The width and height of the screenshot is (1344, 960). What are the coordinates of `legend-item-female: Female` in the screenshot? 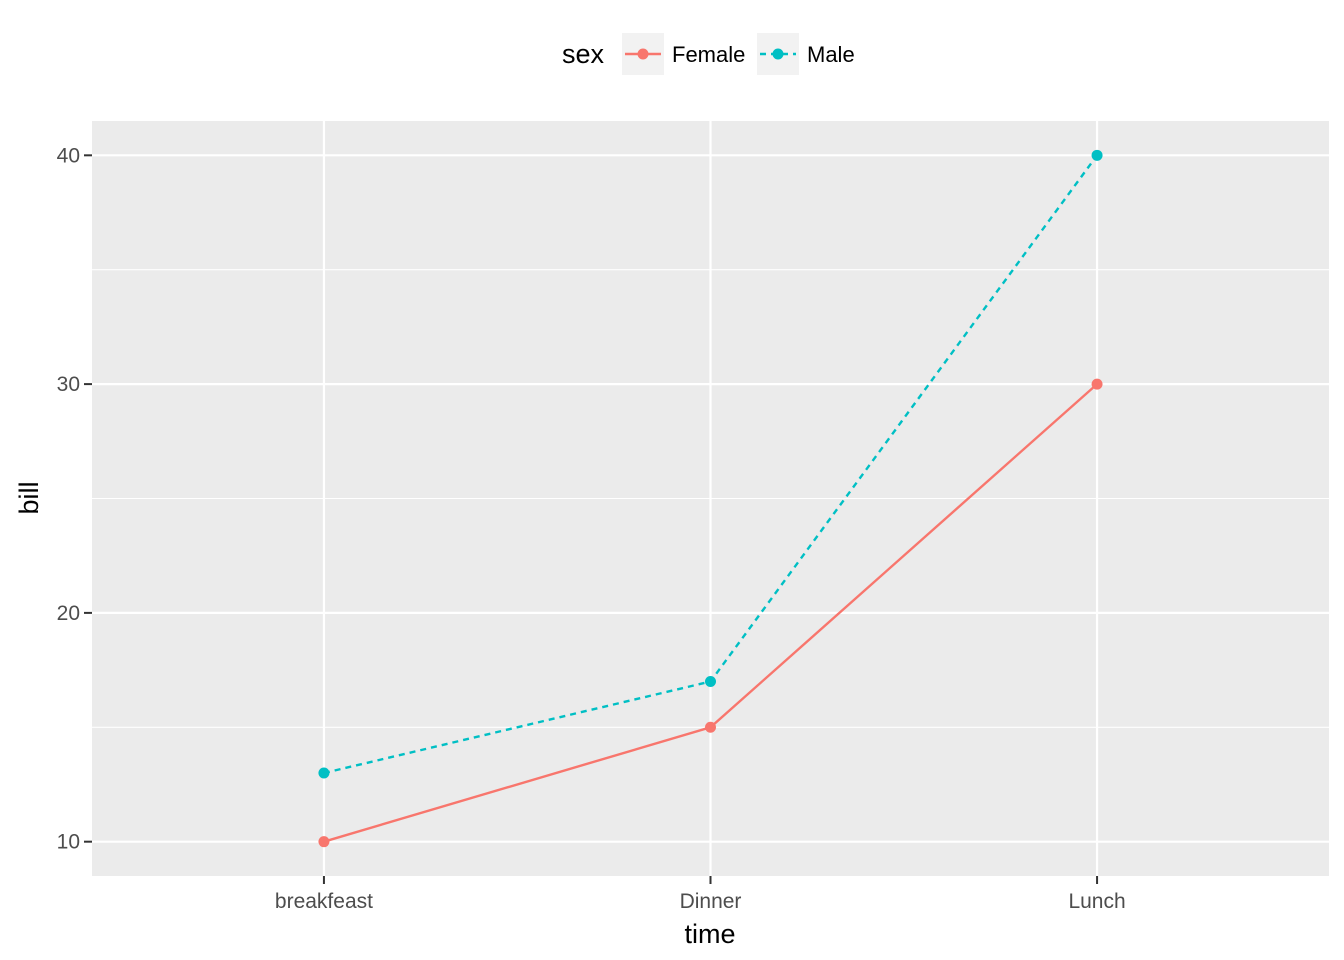 It's located at (683, 54).